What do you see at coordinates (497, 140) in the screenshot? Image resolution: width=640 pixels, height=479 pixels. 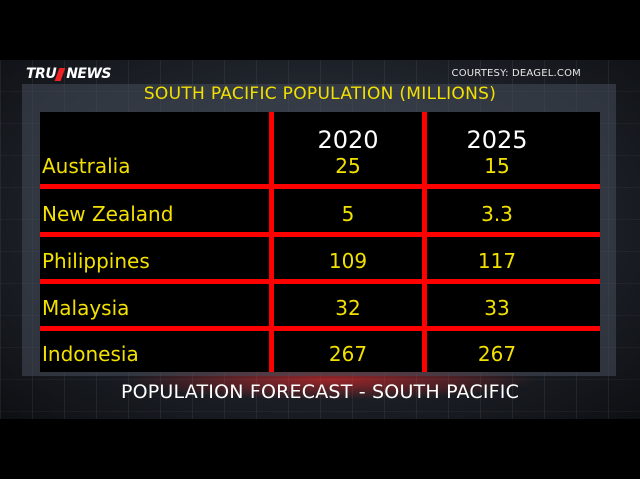 I see `column-header-2025: 2025` at bounding box center [497, 140].